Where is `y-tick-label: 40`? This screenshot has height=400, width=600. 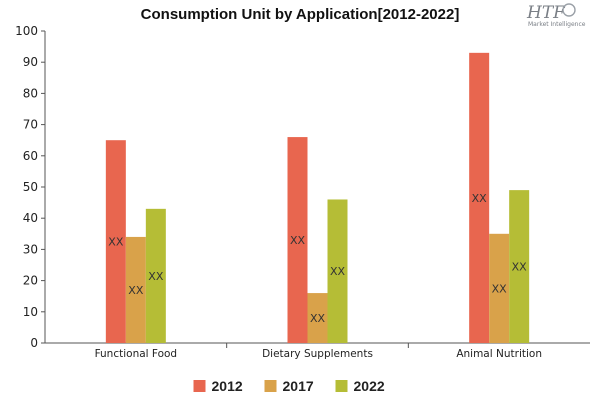 y-tick-label: 40 is located at coordinates (30, 218).